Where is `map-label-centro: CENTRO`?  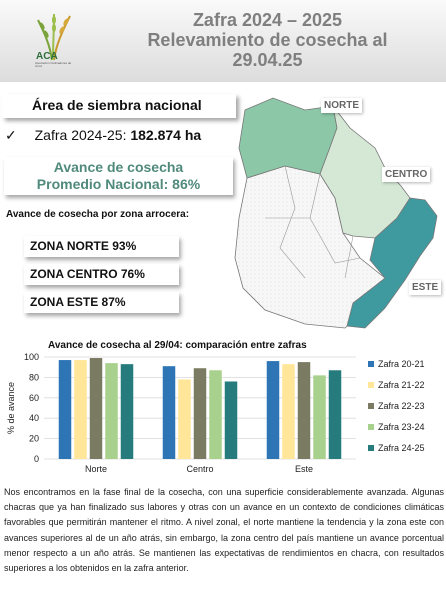 map-label-centro: CENTRO is located at coordinates (406, 174).